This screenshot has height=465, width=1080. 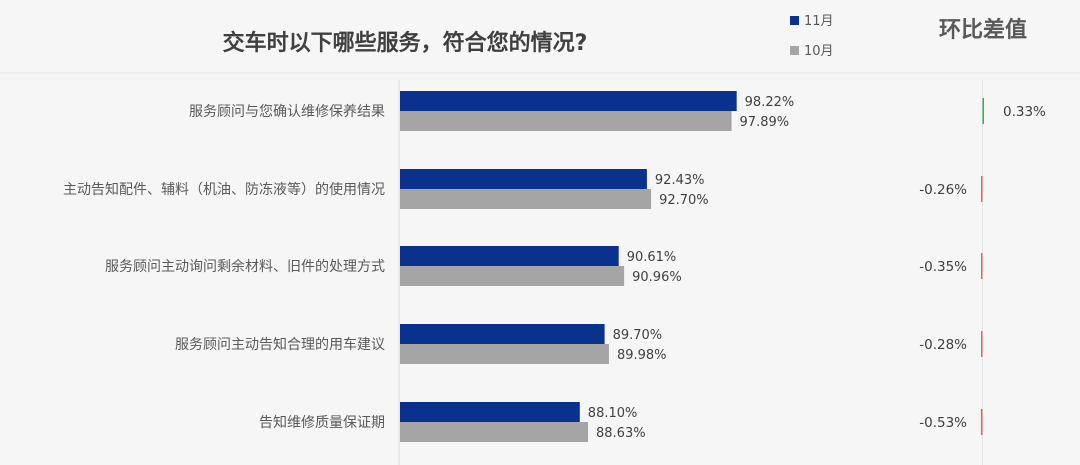 I want to click on diff-label: -0.26%, so click(x=943, y=190).